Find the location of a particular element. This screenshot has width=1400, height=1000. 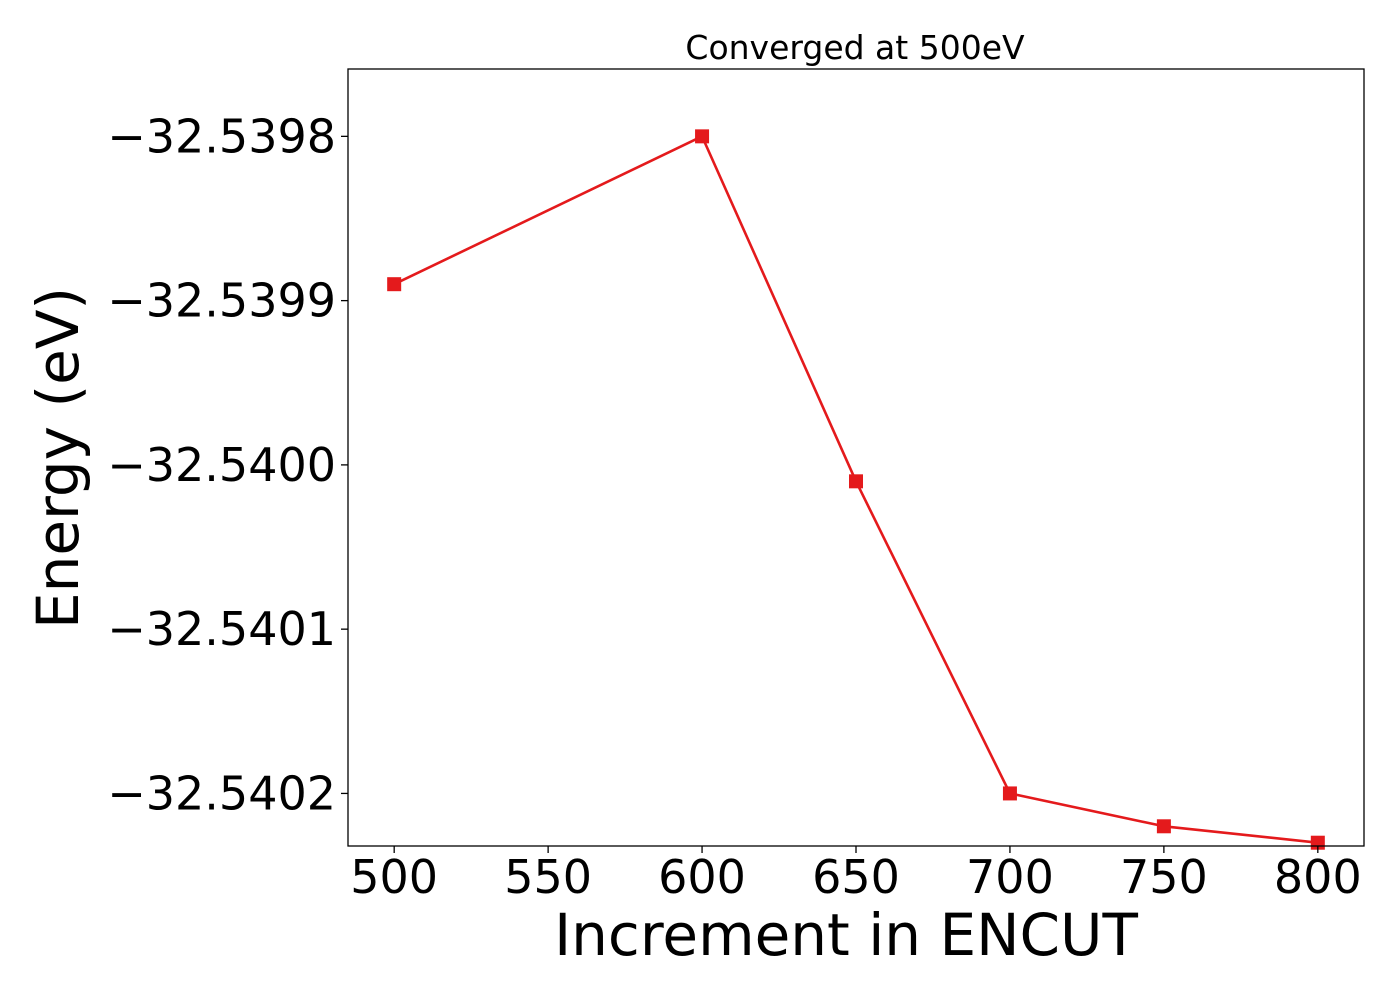

x-tick-label: 650 is located at coordinates (856, 877).